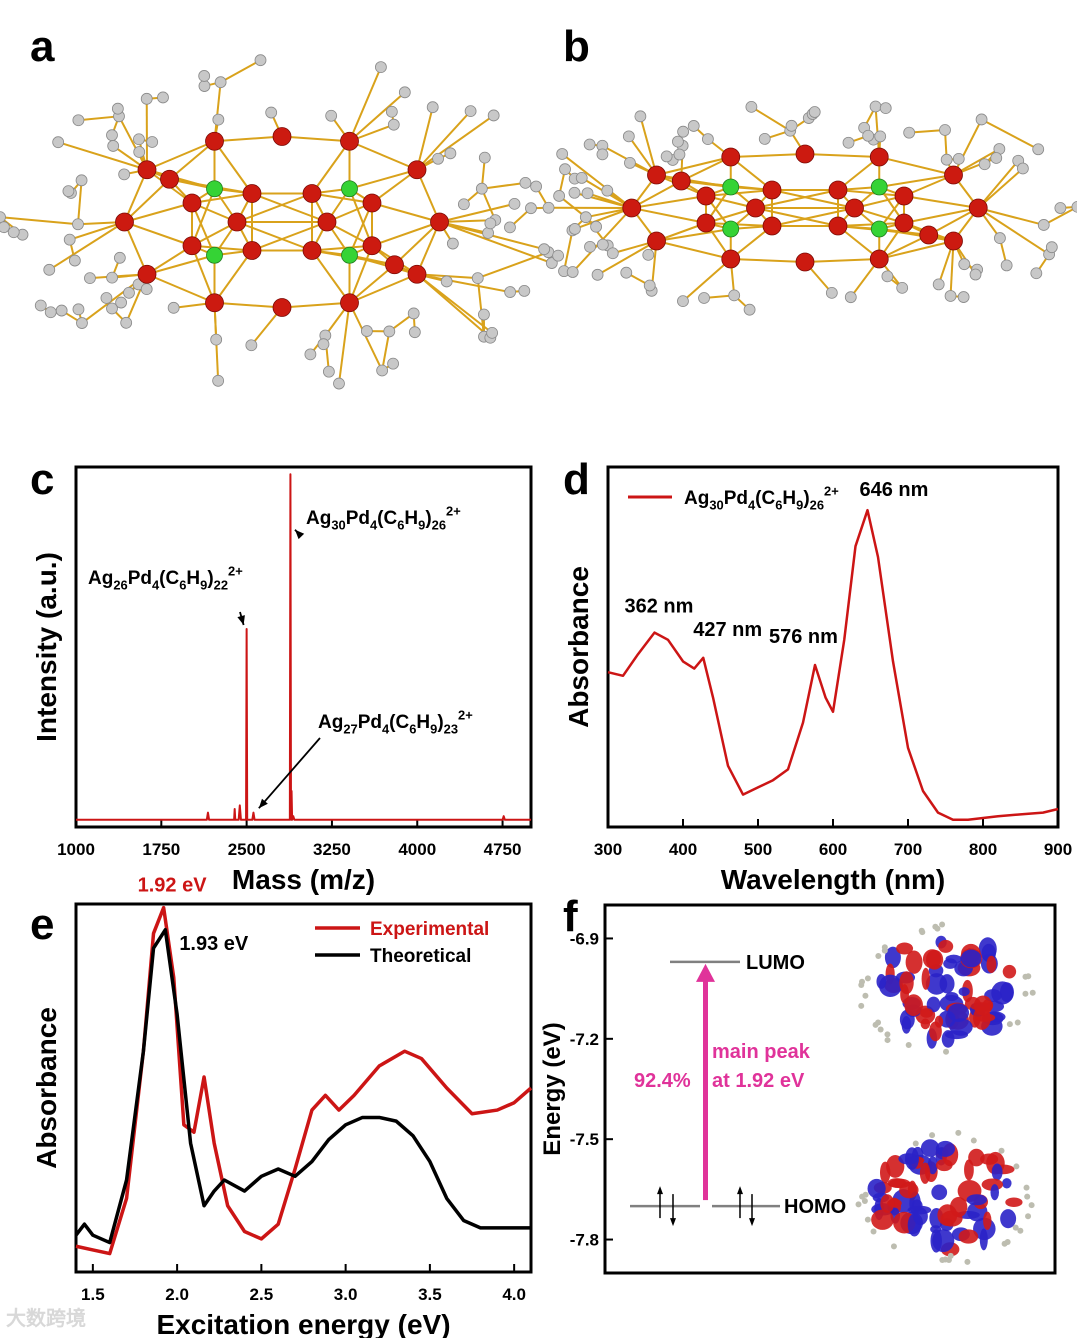  Describe the element at coordinates (430, 1294) in the screenshot. I see `x-tick-label: 3.5` at that location.